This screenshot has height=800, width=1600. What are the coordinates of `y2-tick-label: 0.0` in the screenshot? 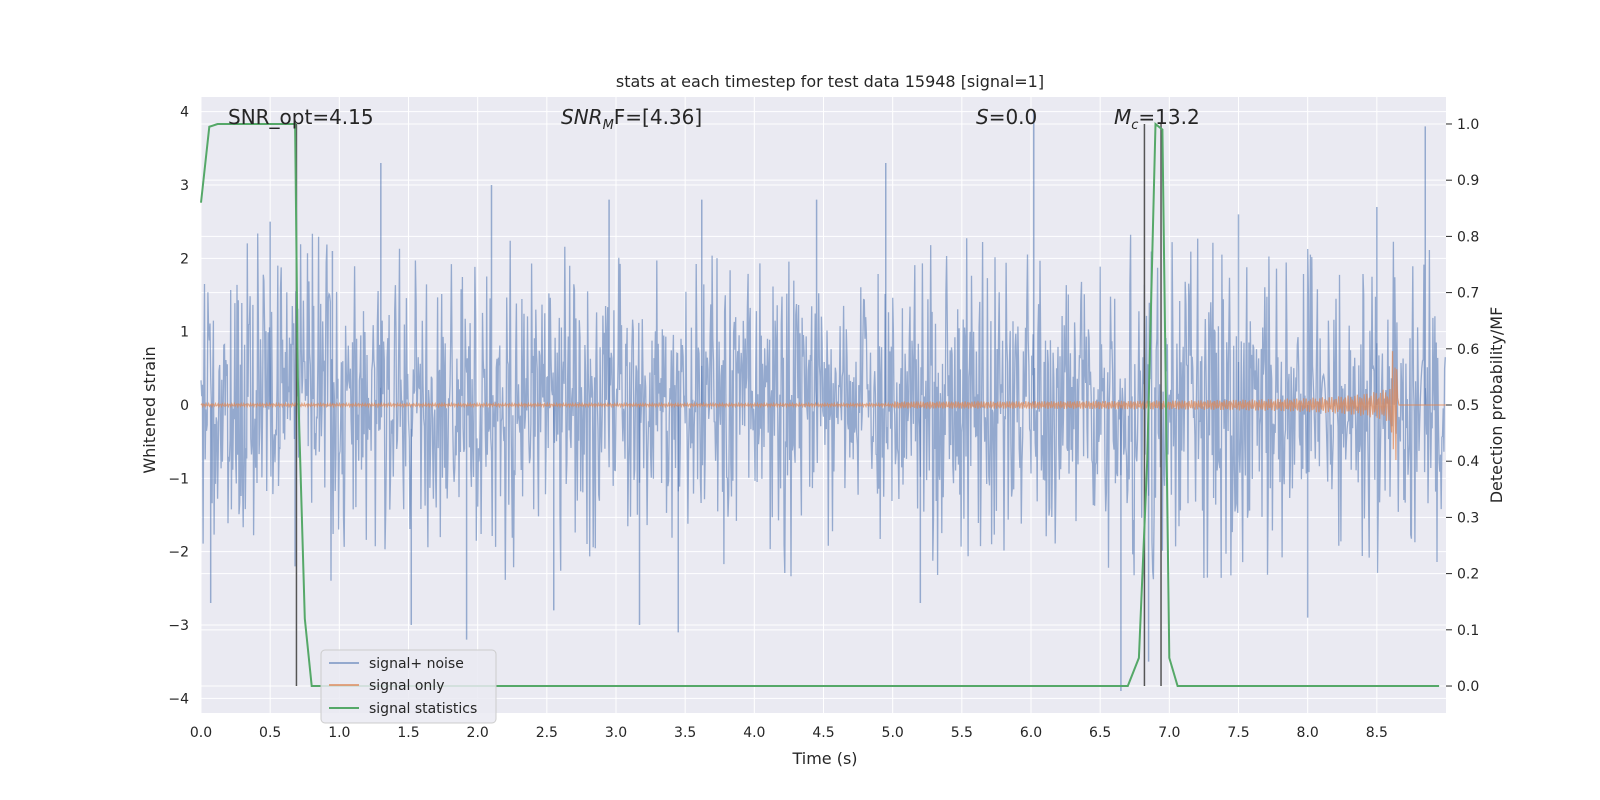 It's located at (1468, 687).